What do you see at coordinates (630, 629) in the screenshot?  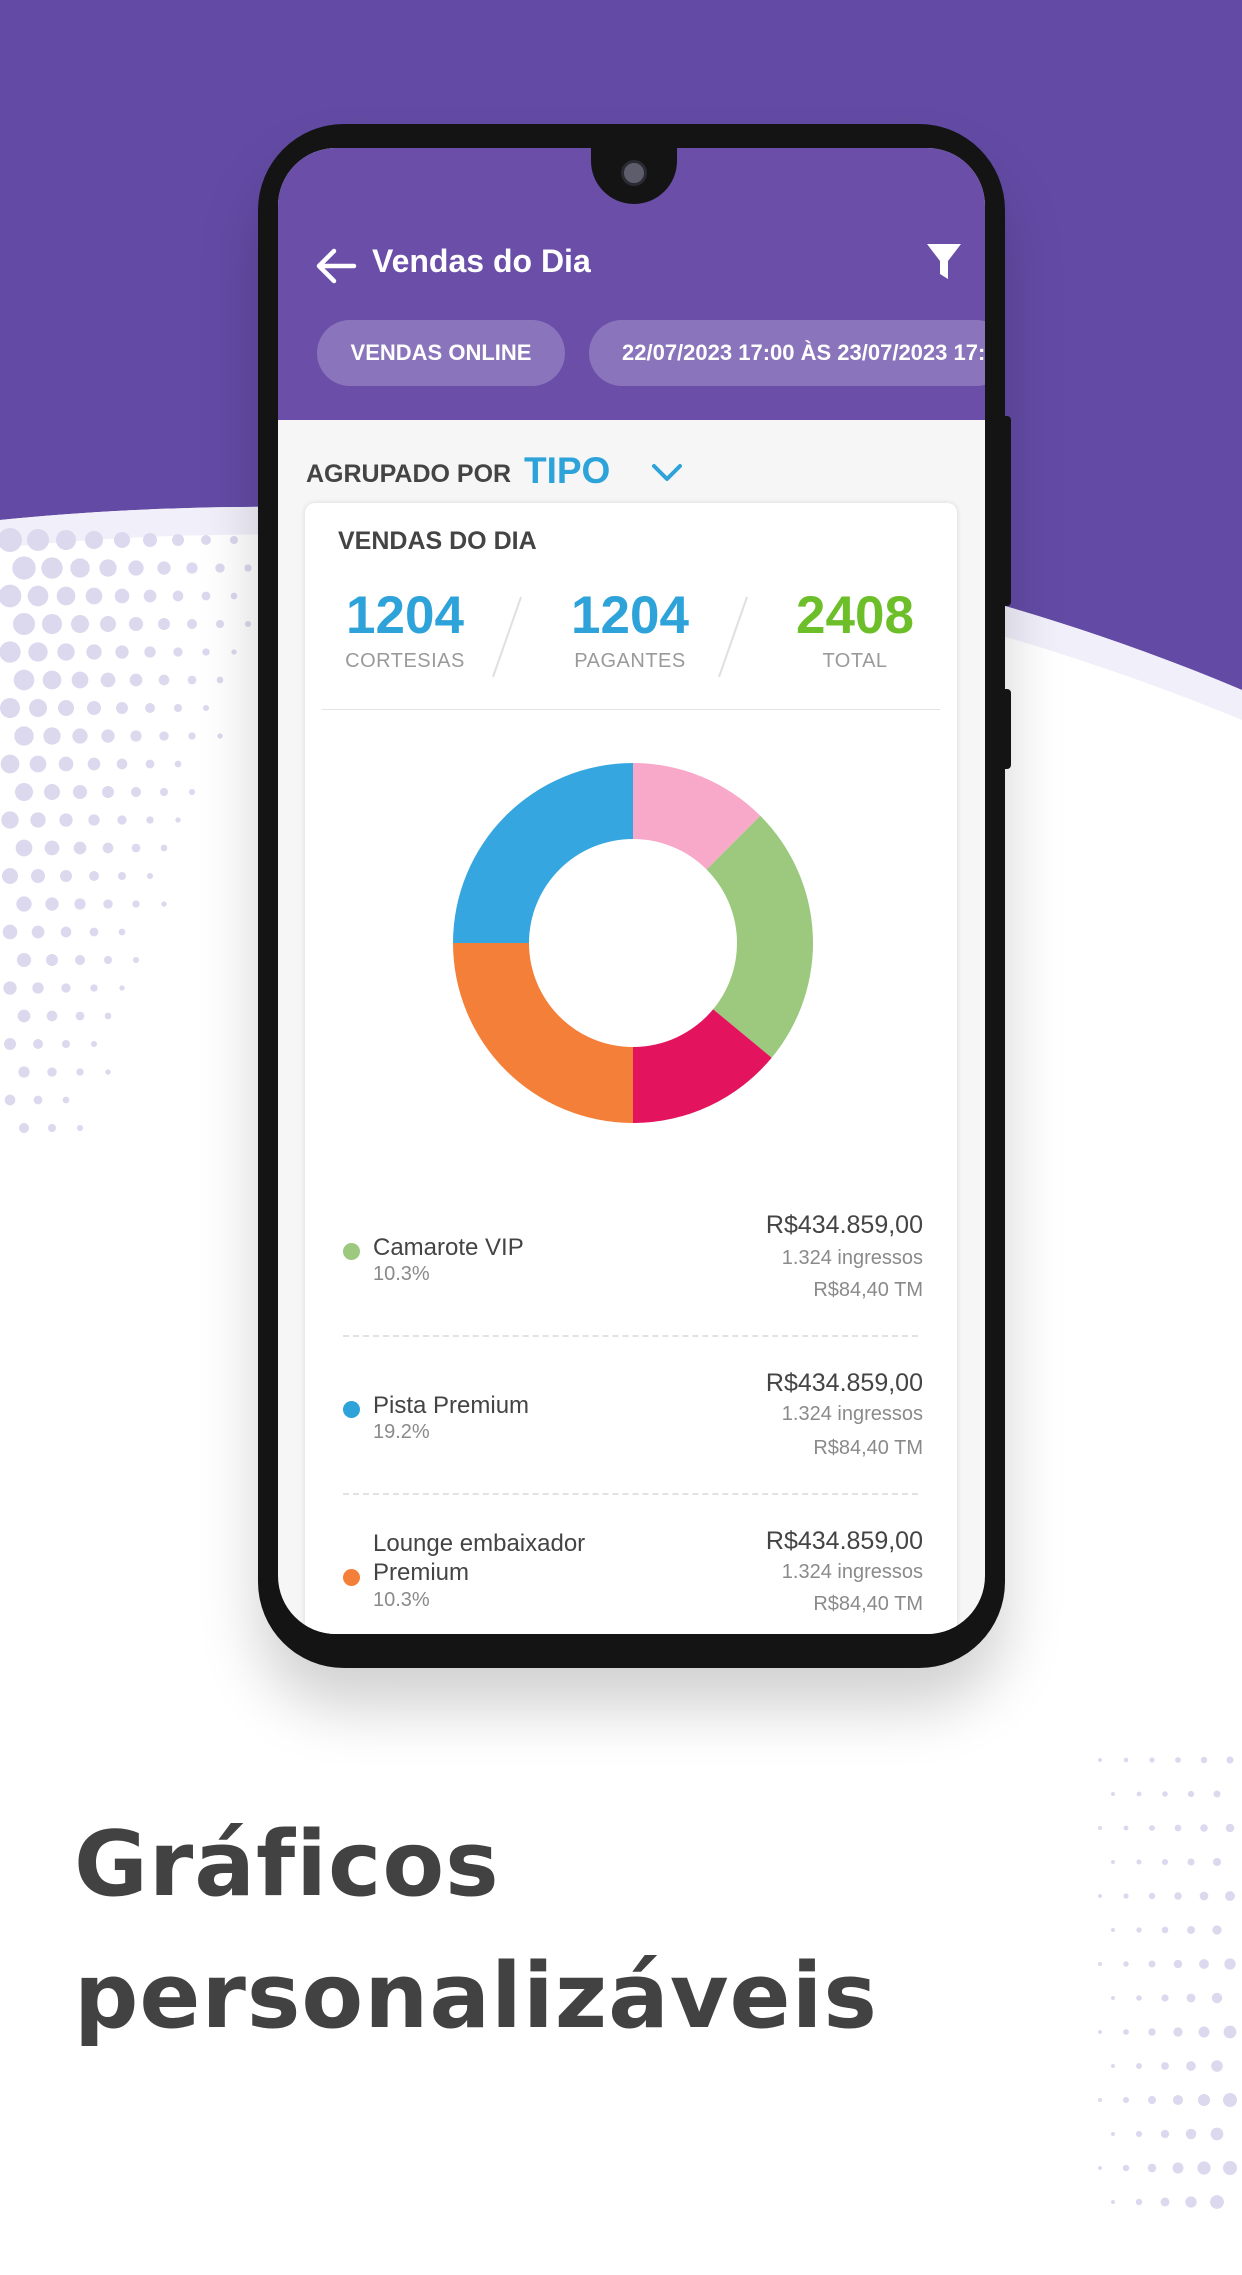 I see `stat-pagantes: 1204 PAGANTES` at bounding box center [630, 629].